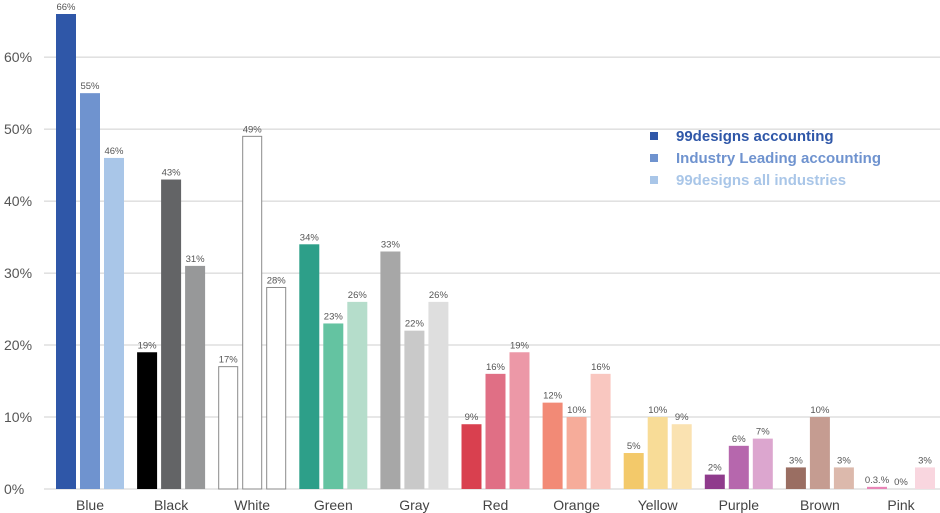 The height and width of the screenshot is (513, 940). What do you see at coordinates (778, 158) in the screenshot?
I see `legend-label: Industry Leading accounting` at bounding box center [778, 158].